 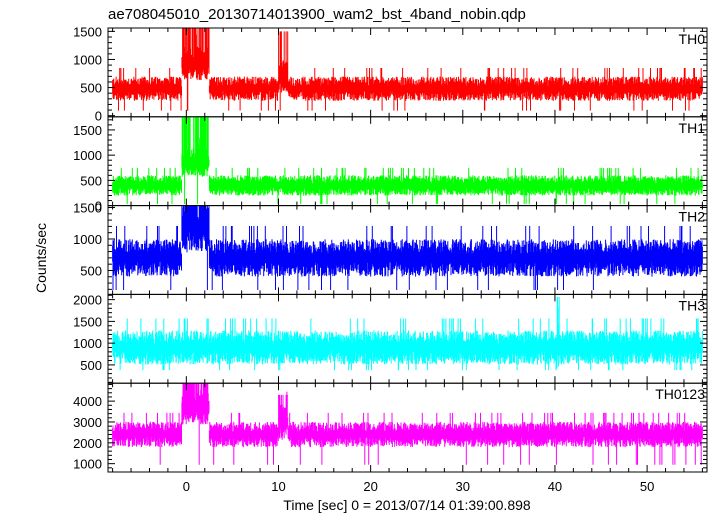 What do you see at coordinates (419, 486) in the screenshot?
I see `x-tick-labels: 0 10 20 30 40 50` at bounding box center [419, 486].